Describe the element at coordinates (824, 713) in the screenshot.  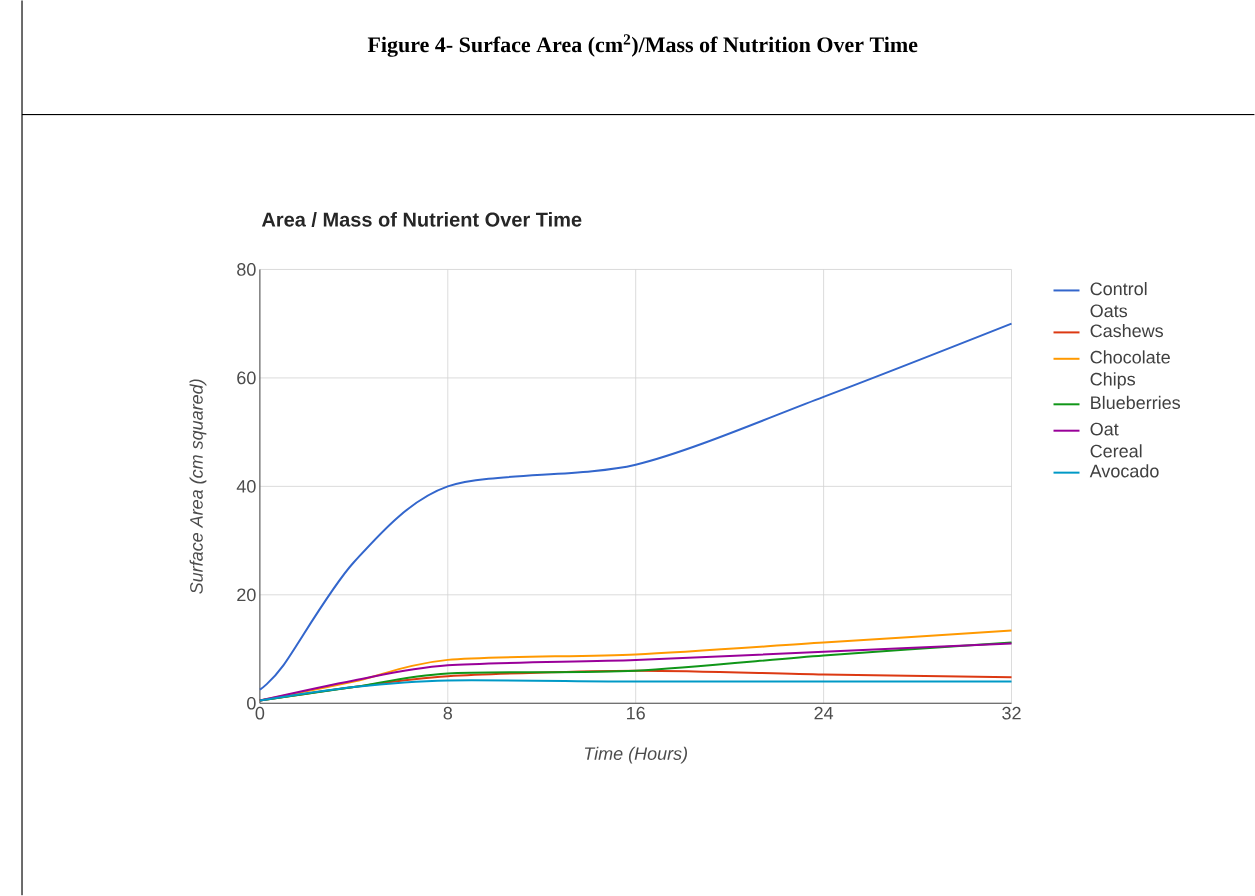
I see `x-tick-label: 24` at that location.